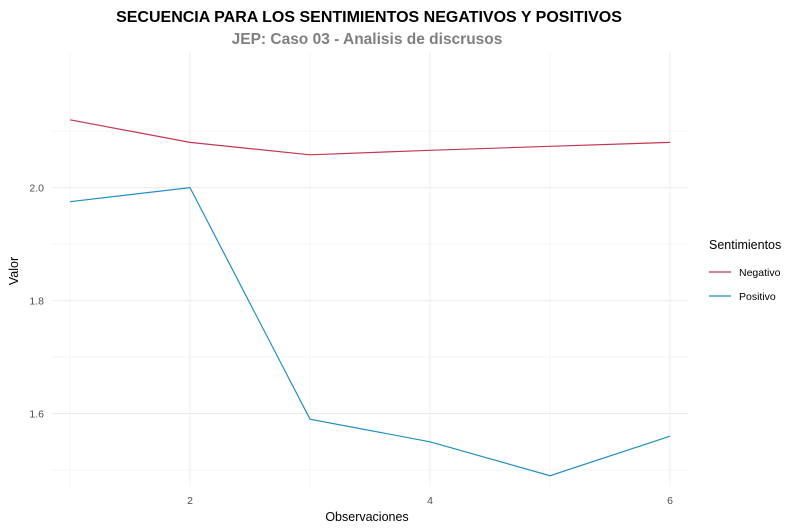  I want to click on y-tick-label: 2.0, so click(36, 189).